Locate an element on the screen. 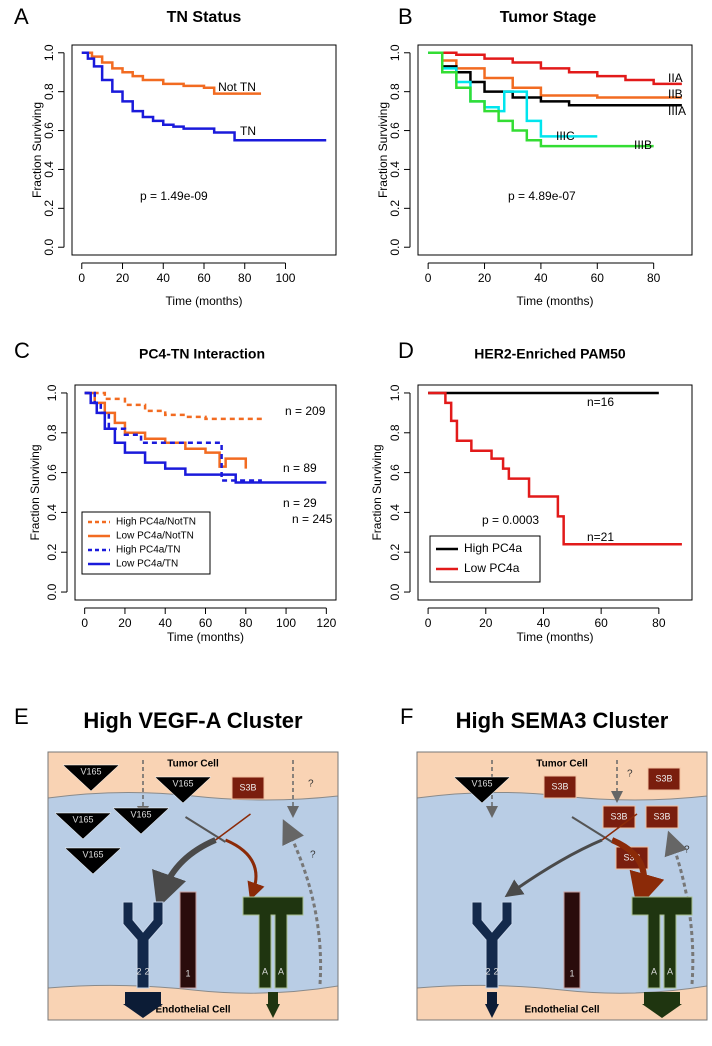 The width and height of the screenshot is (712, 1046). curve-label: n = 245 is located at coordinates (312, 519).